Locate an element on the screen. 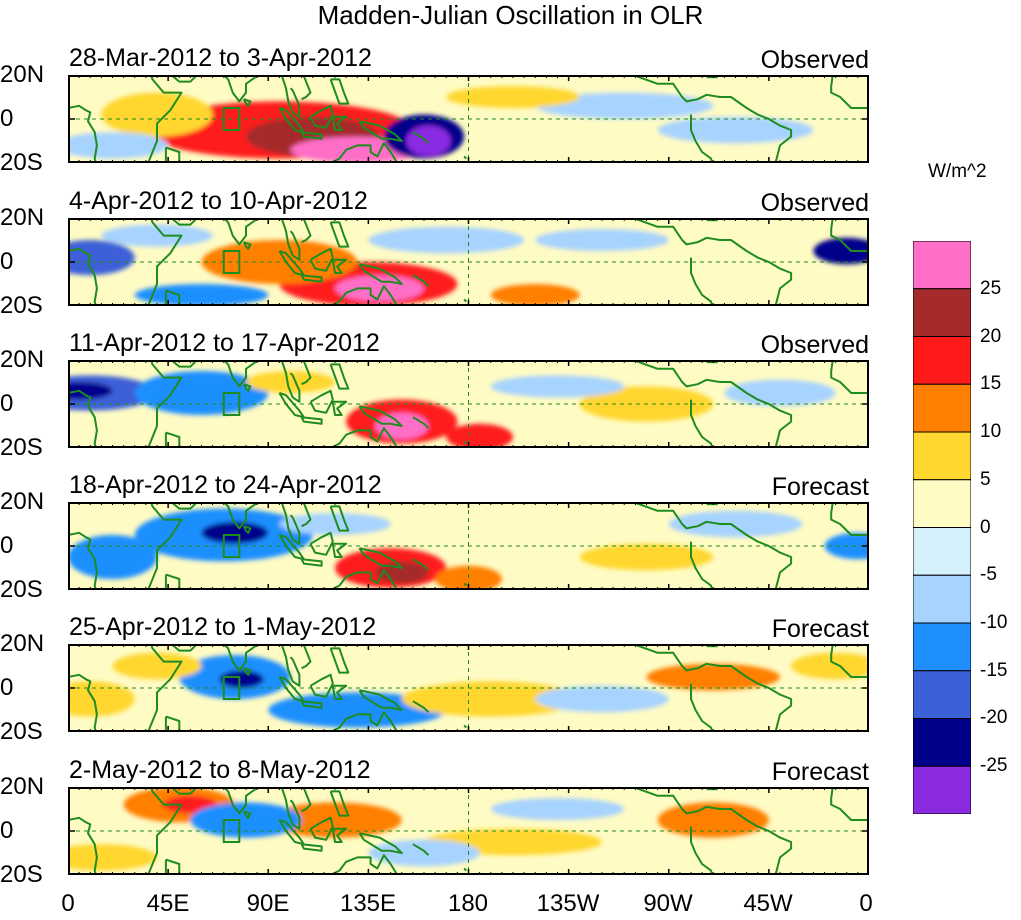 Image resolution: width=1021 pixels, height=920 pixels. colorbar-units: W/m^2 is located at coordinates (957, 171).